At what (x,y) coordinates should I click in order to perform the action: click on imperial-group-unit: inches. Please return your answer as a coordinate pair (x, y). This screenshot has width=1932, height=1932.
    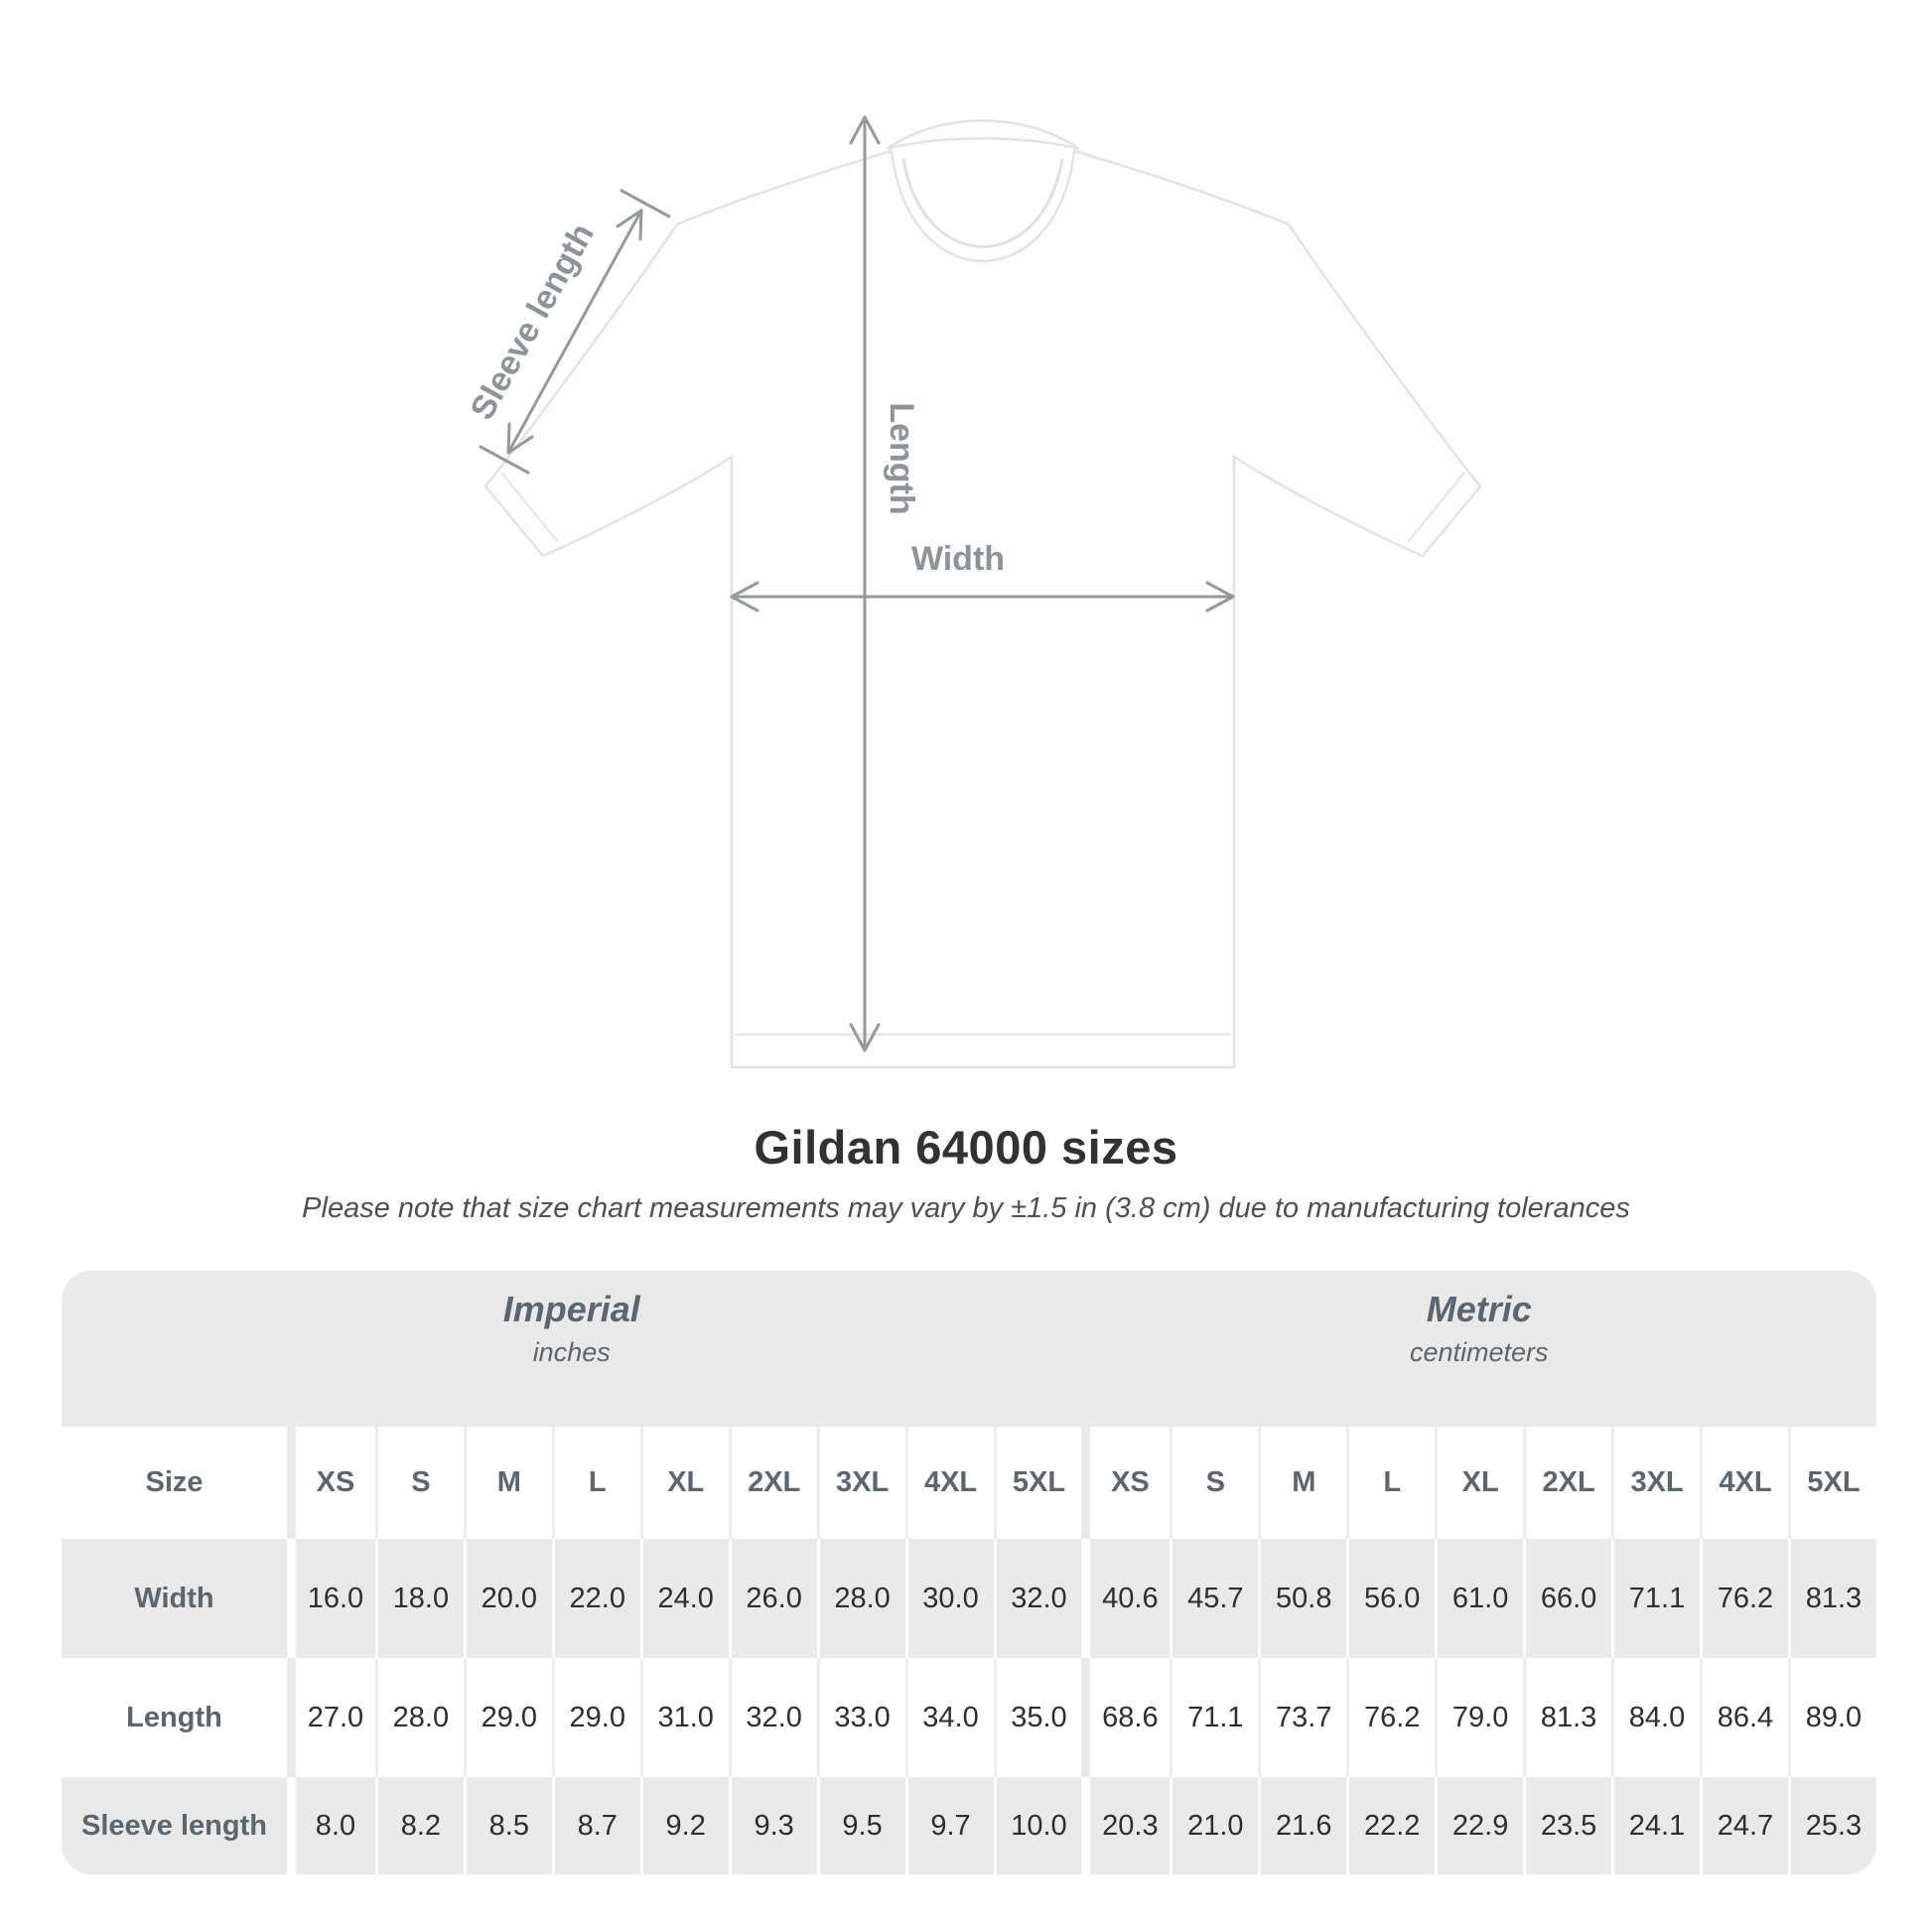
    Looking at the image, I should click on (572, 1352).